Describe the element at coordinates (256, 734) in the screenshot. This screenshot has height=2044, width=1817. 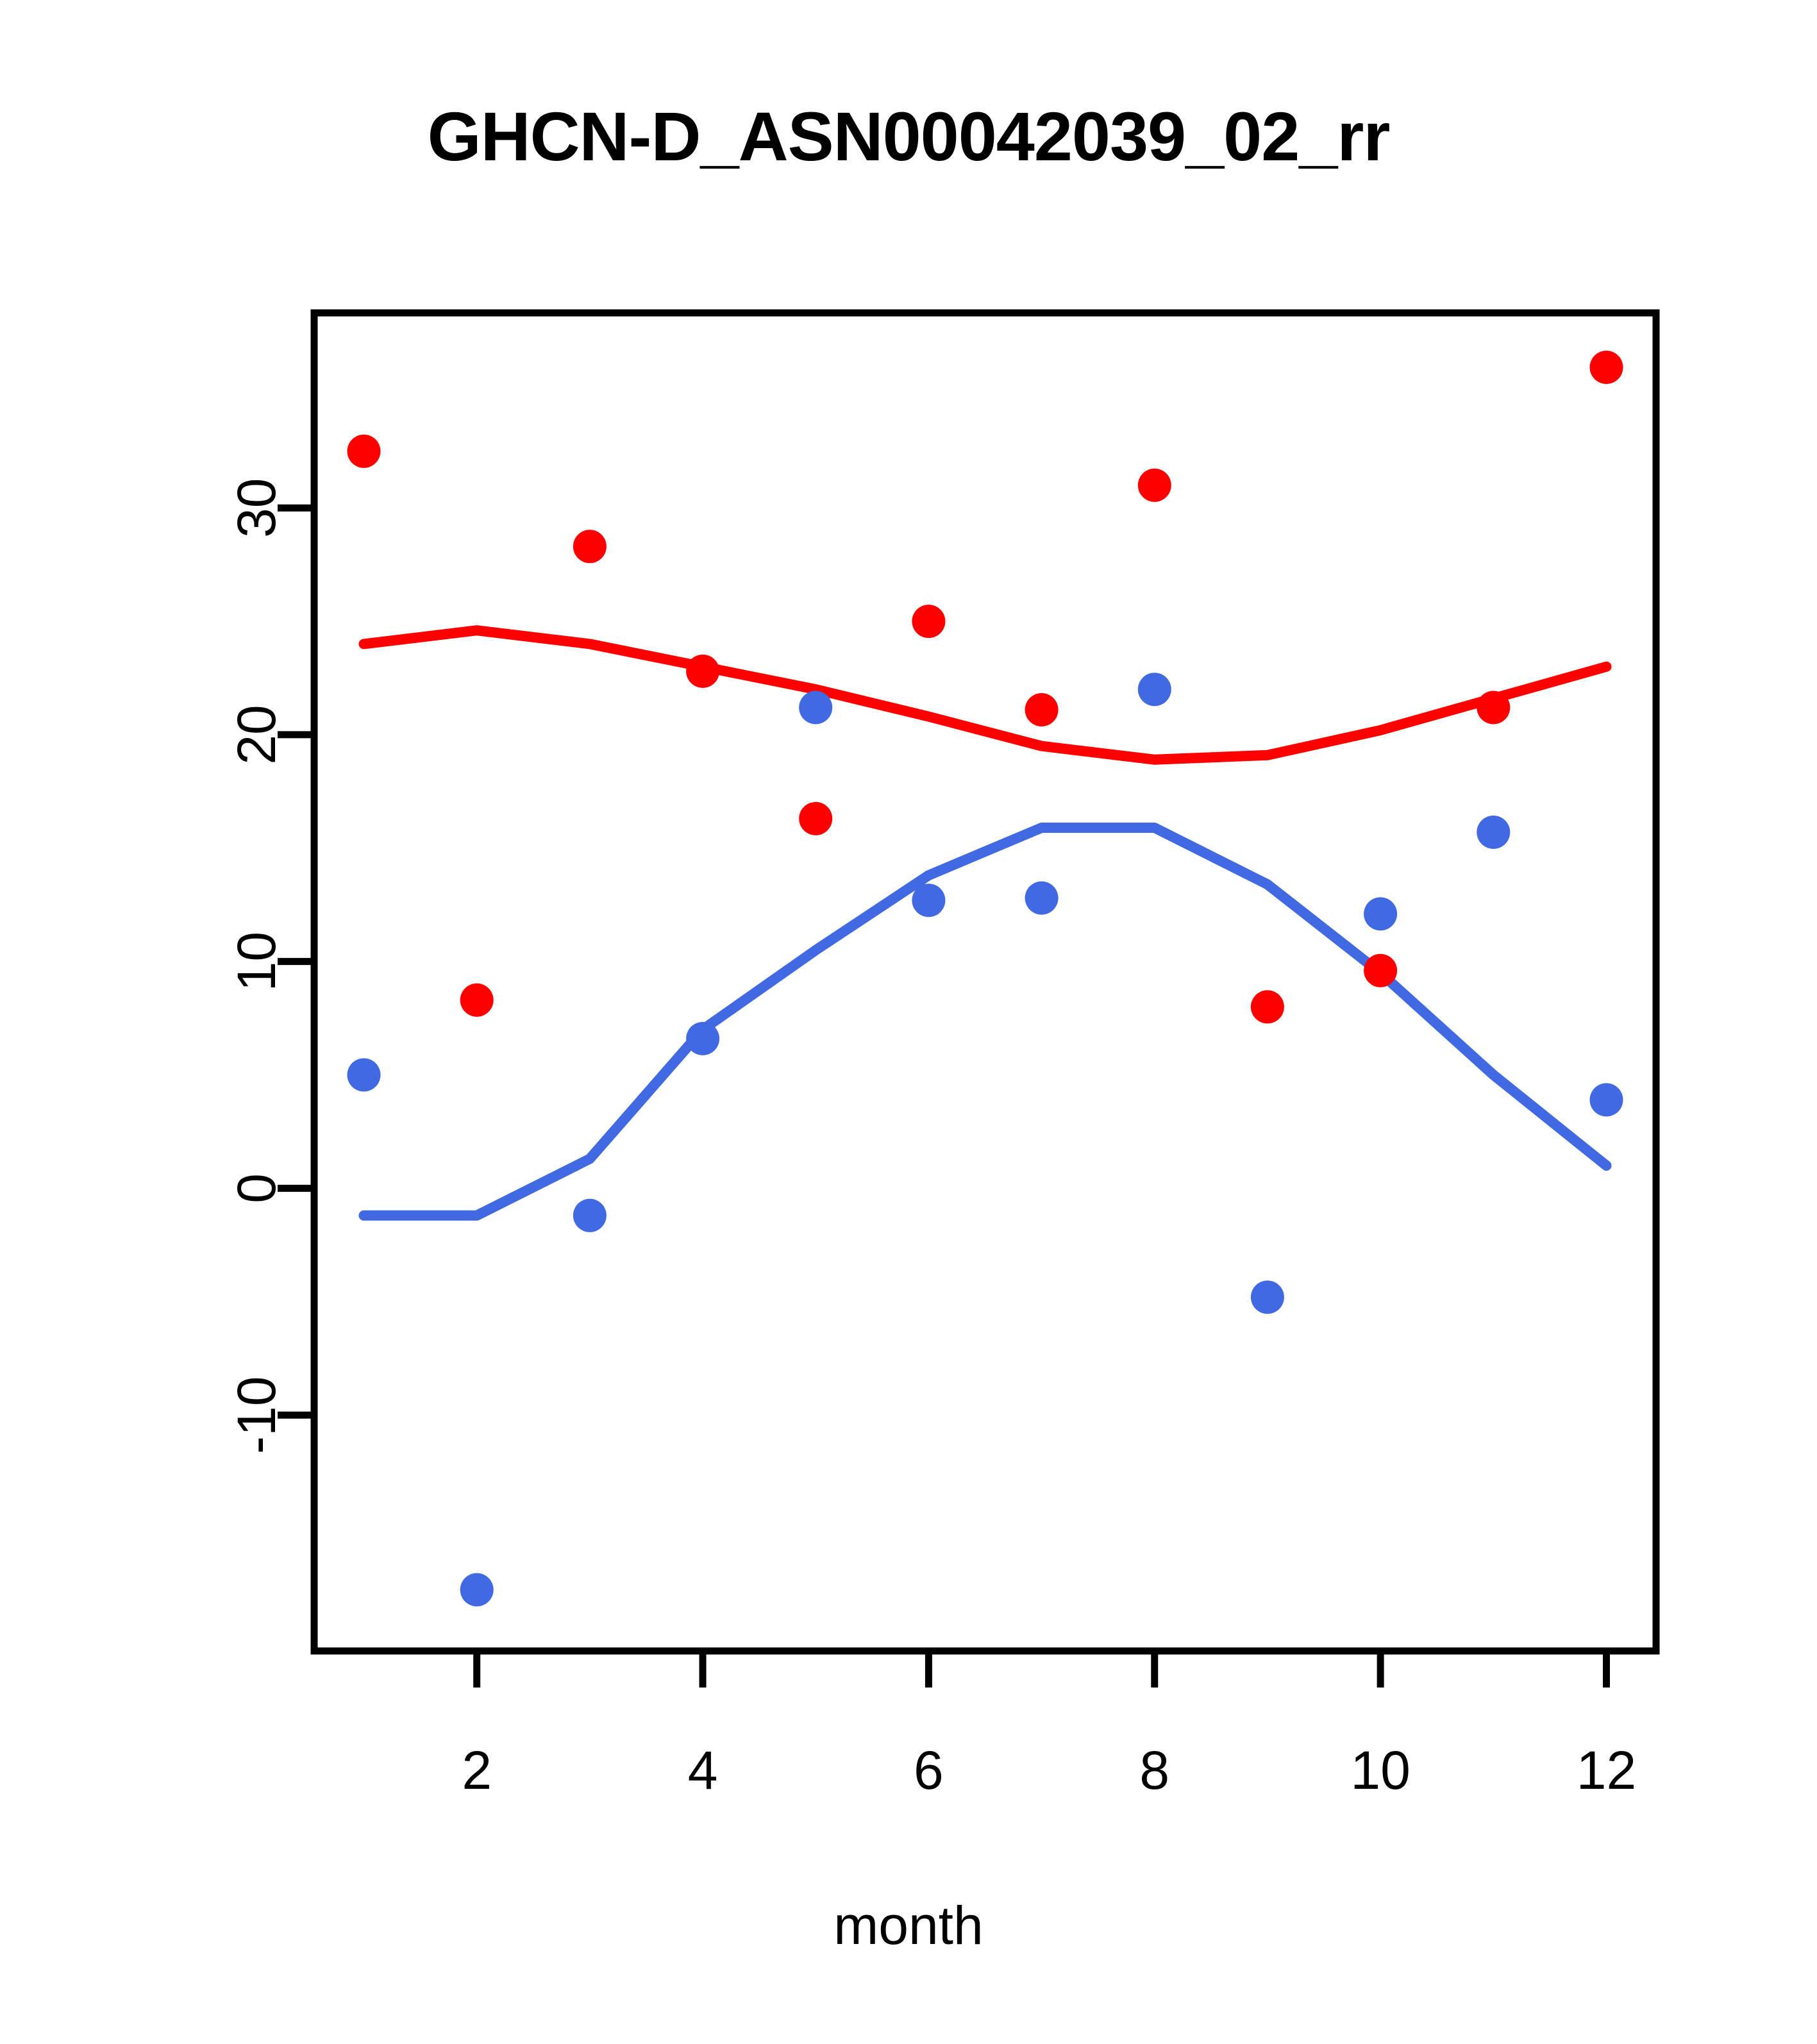
I see `y-tick-label: 20` at that location.